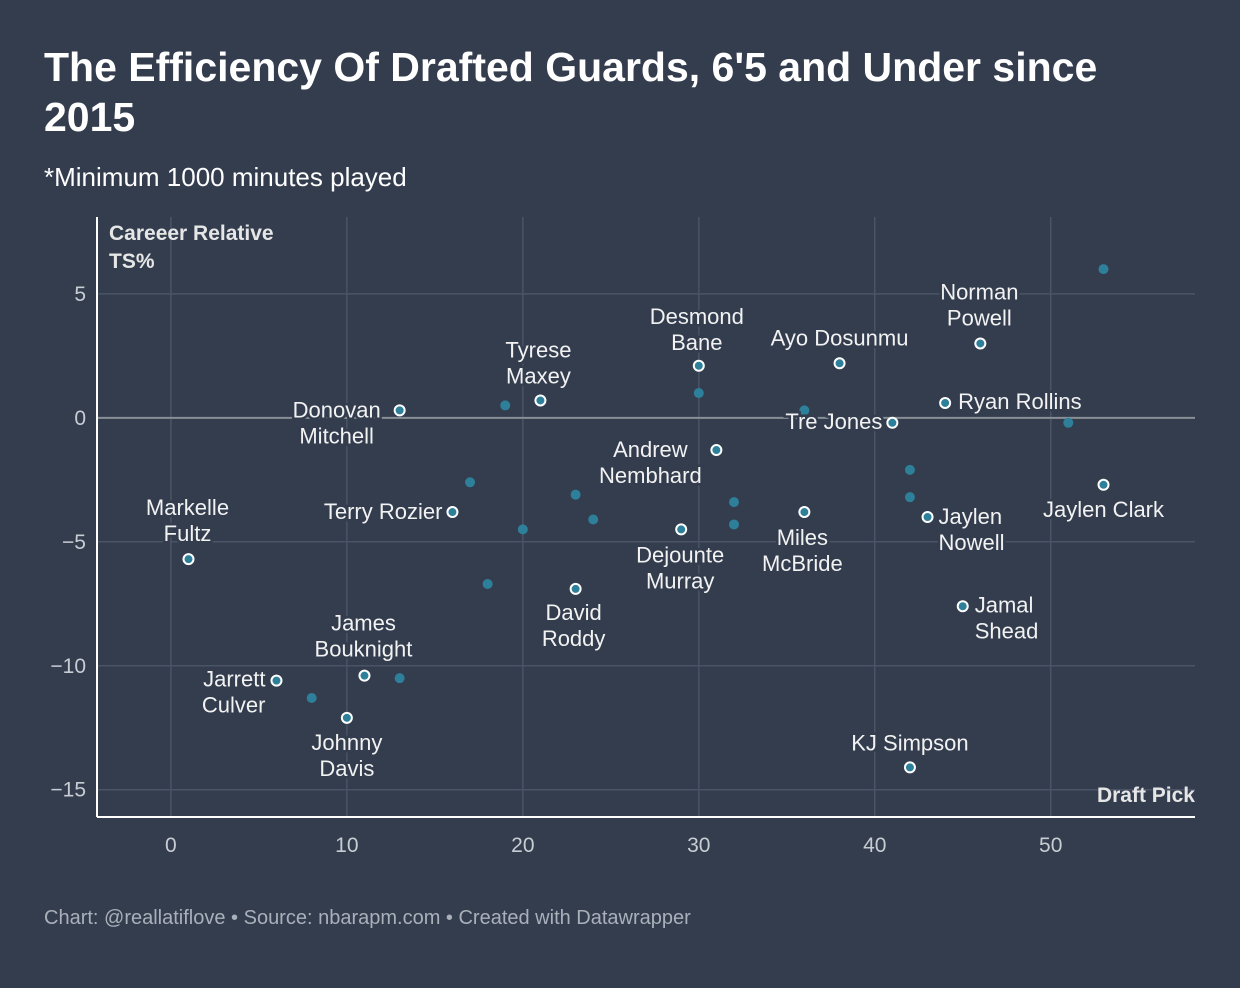 The width and height of the screenshot is (1240, 988). I want to click on point-label: Norman Powell, so click(979, 304).